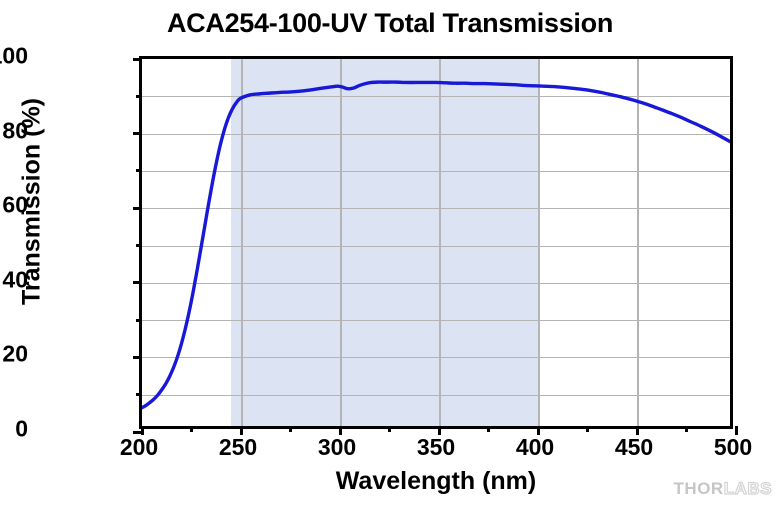 The height and width of the screenshot is (511, 780). I want to click on thorlabs-watermark: THOR LABS, so click(723, 488).